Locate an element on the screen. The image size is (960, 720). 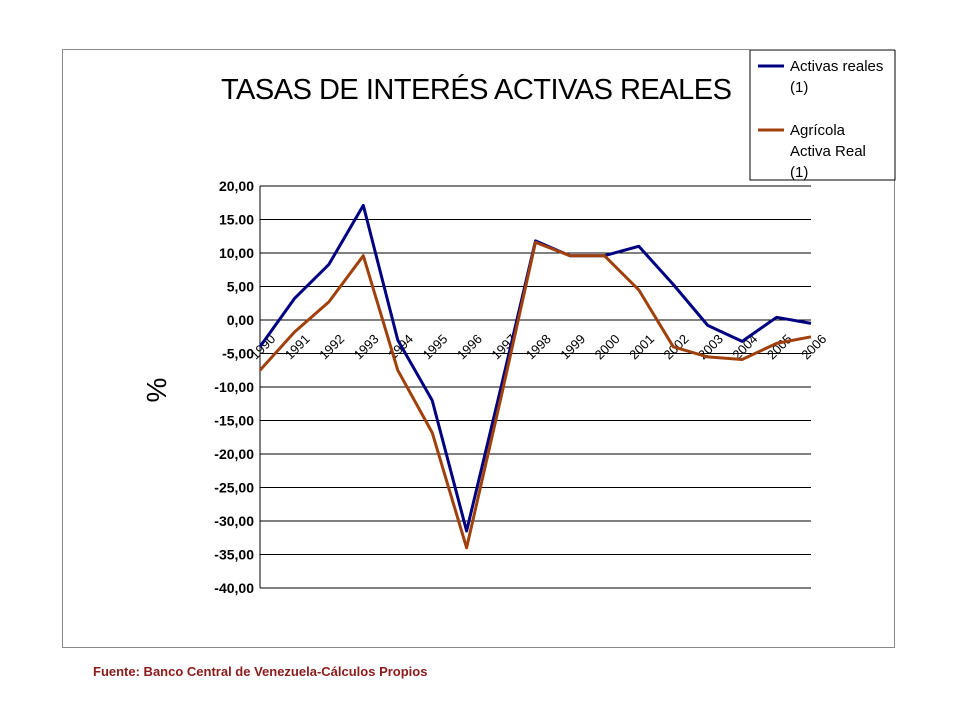
y-axis-label: % is located at coordinates (156, 390).